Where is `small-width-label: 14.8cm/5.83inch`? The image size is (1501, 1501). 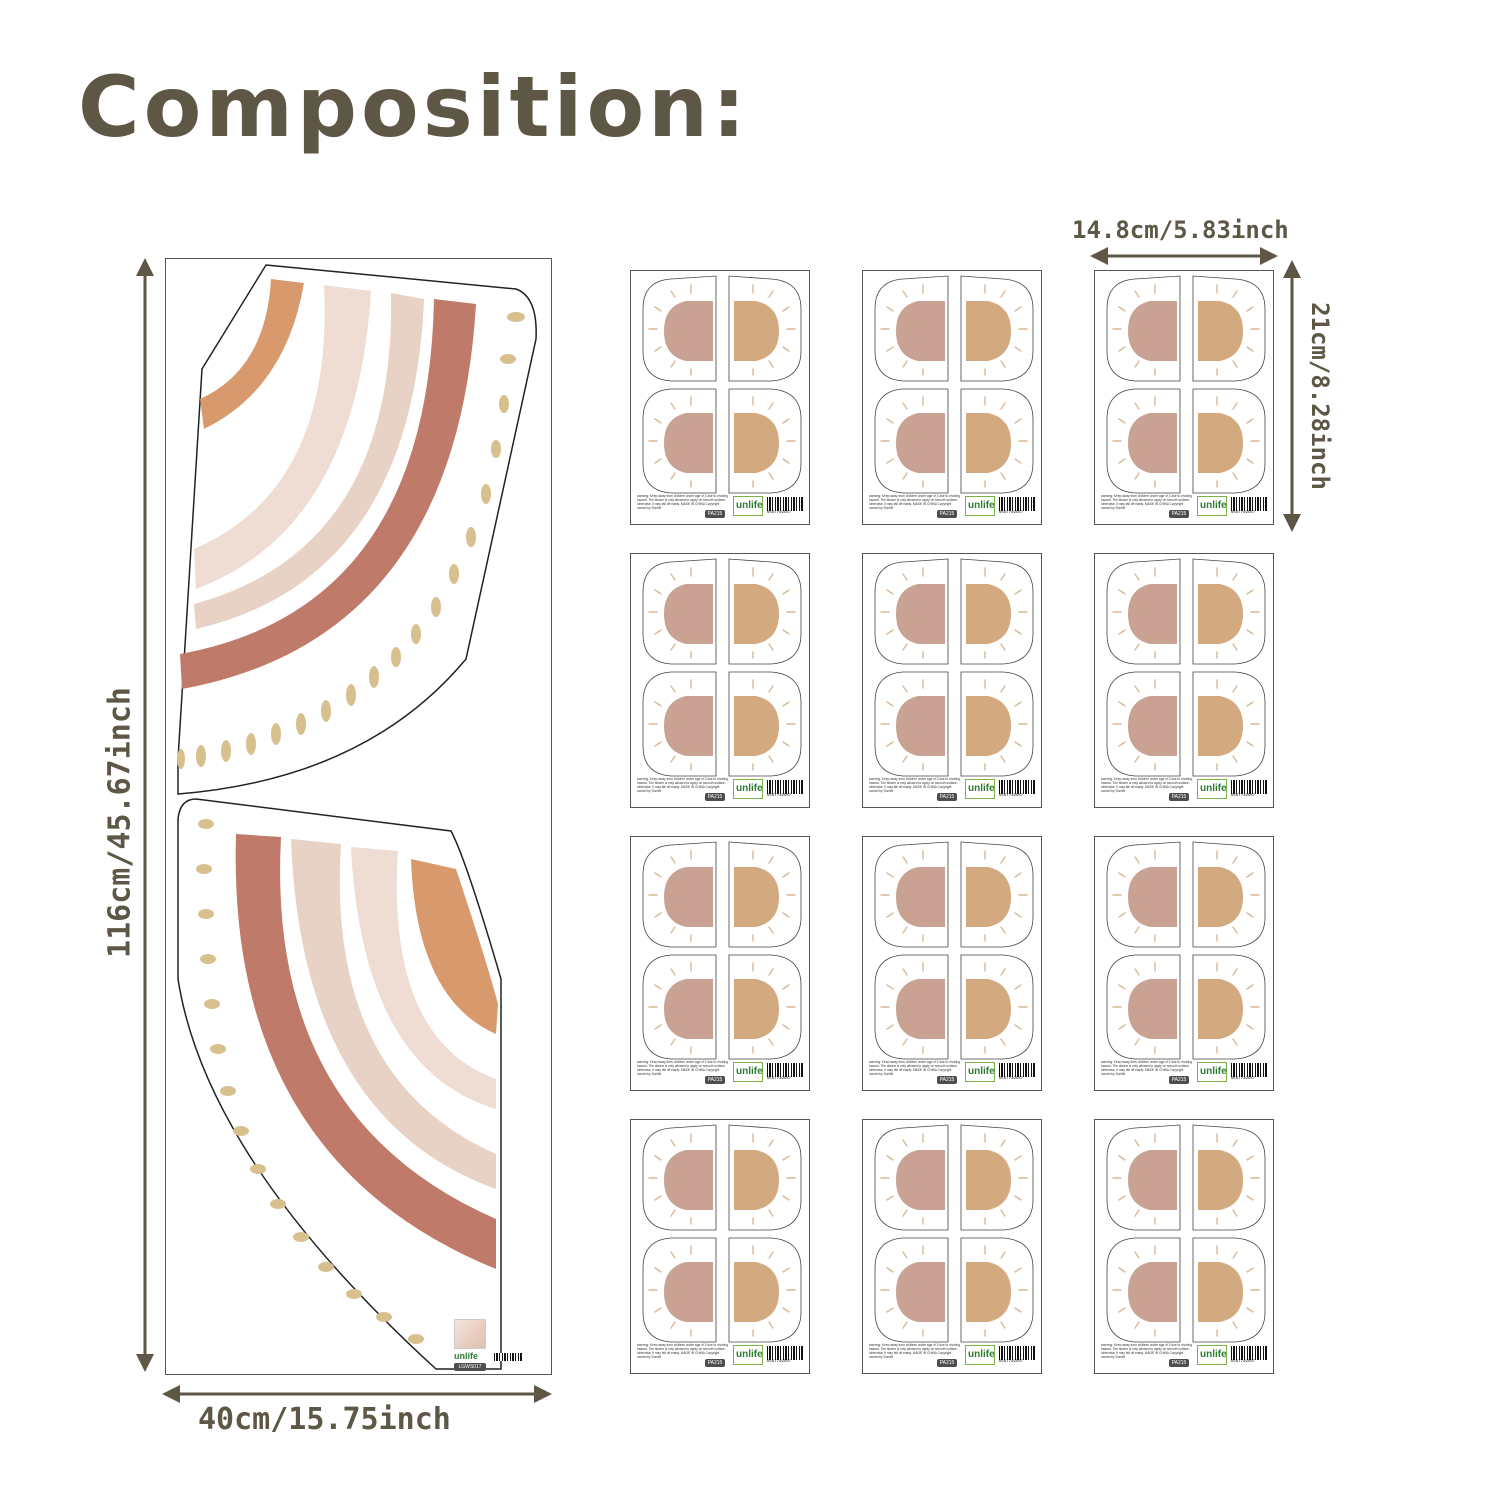 small-width-label: 14.8cm/5.83inch is located at coordinates (1180, 230).